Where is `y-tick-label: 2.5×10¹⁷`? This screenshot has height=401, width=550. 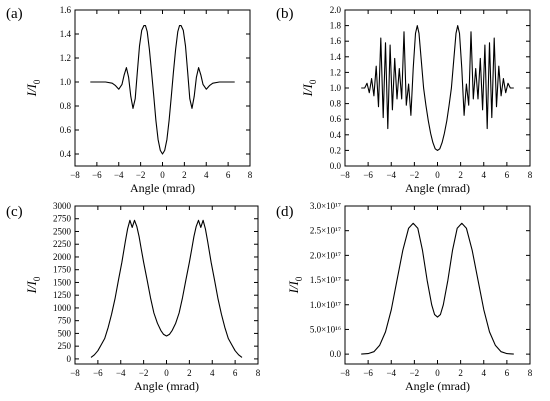
y-tick-label: 2.5×10¹⁷ is located at coordinates (325, 231).